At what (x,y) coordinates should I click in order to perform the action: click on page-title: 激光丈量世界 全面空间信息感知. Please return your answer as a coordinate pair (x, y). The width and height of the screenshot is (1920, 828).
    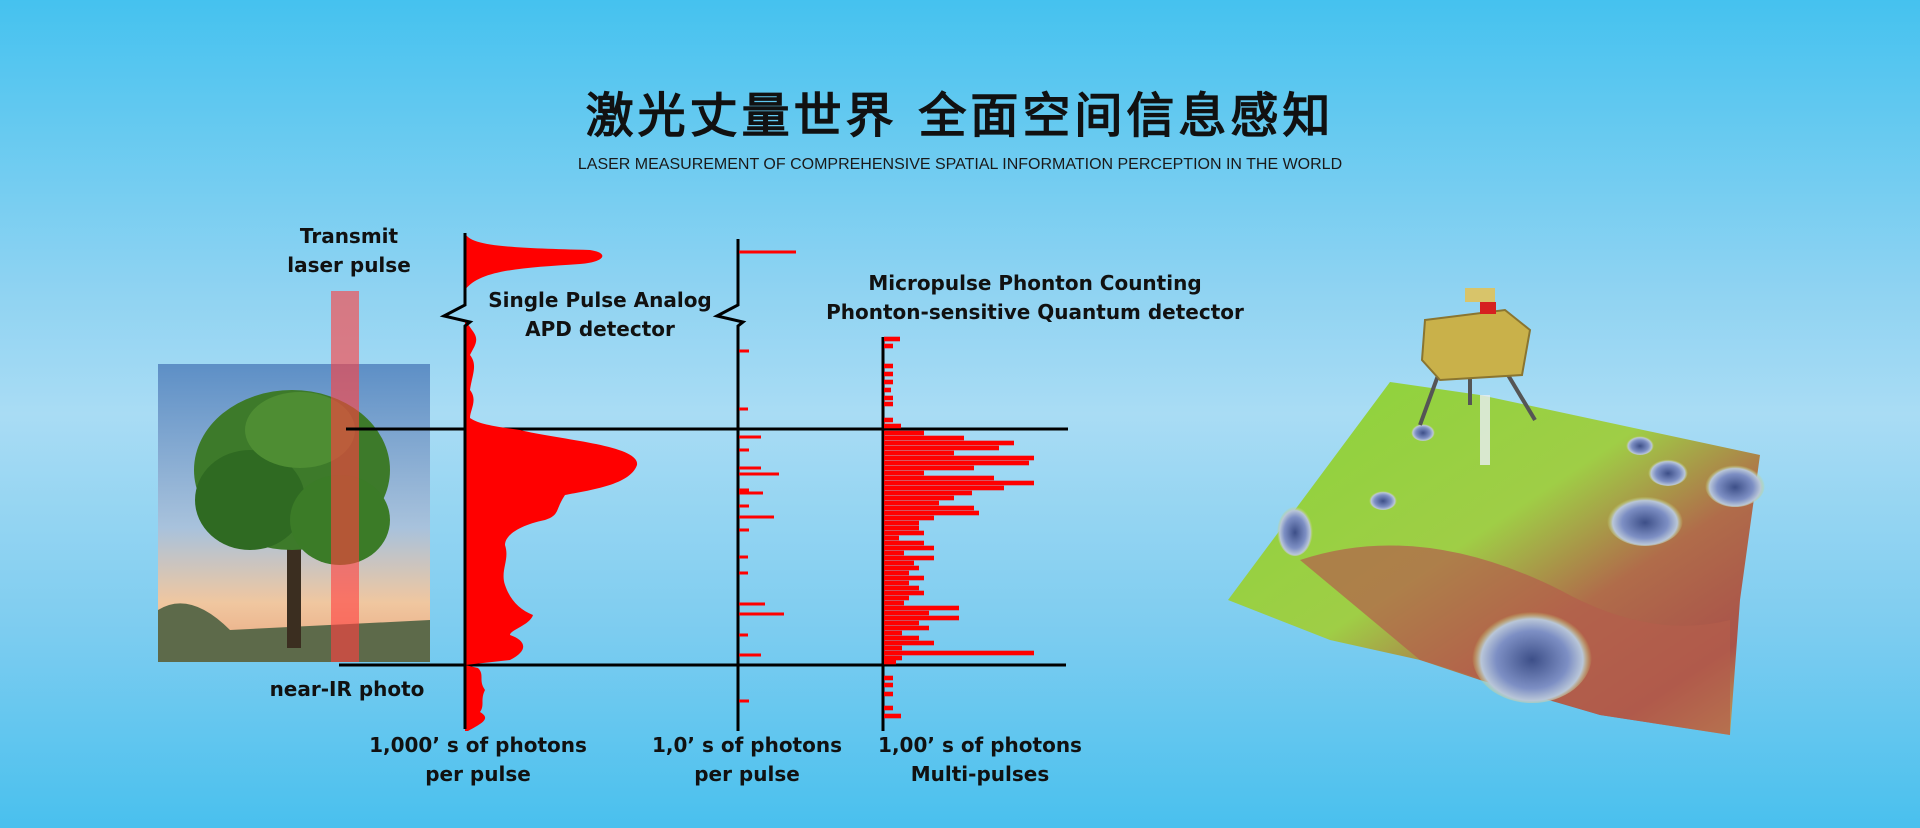
    Looking at the image, I should click on (960, 116).